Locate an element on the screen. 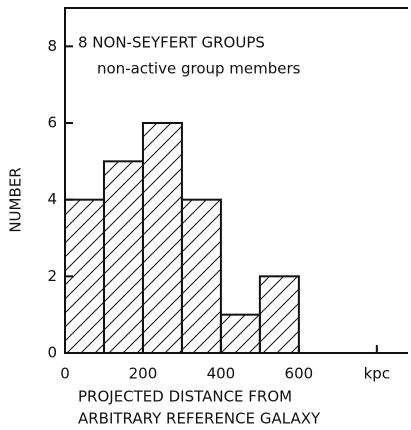 Image resolution: width=411 pixels, height=430 pixels. x-axis-label: ARBITRARY REFERENCE GALAXY is located at coordinates (199, 419).